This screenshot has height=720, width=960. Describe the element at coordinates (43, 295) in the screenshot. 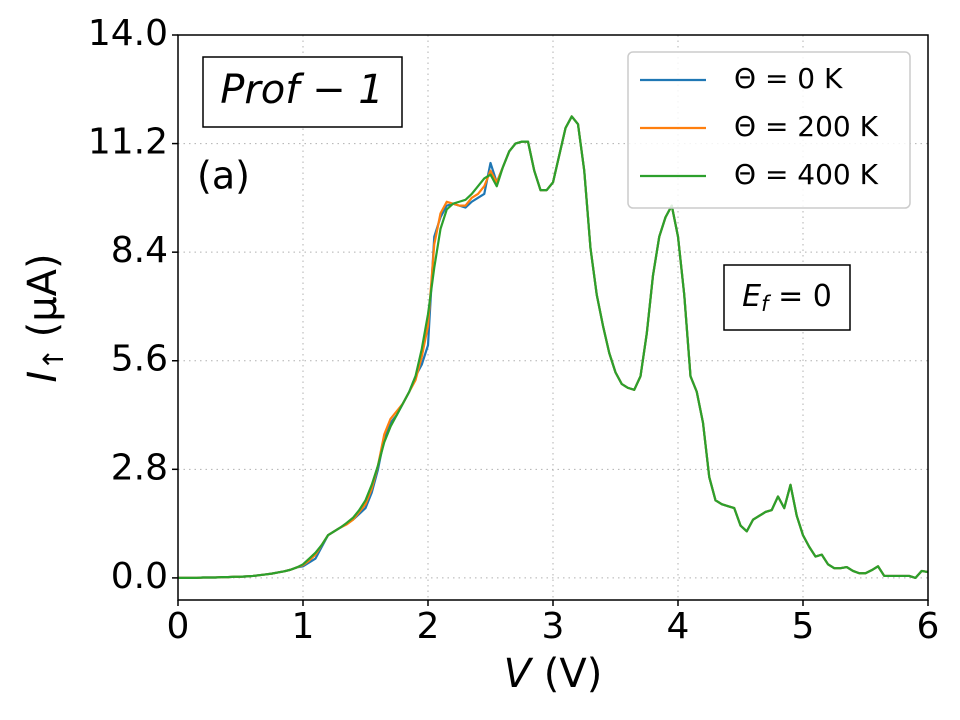

I see `y-label-unit: (μA)` at that location.